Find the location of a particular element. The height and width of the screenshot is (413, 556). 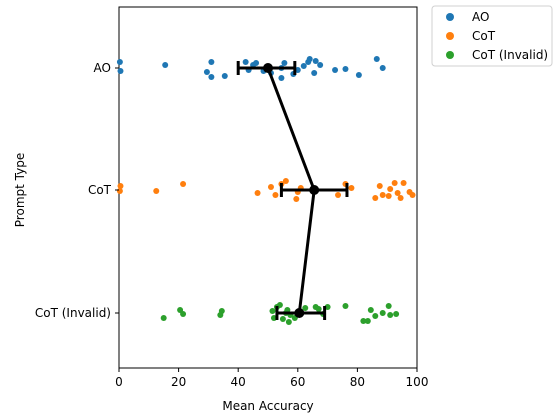

x-tick-label: 20 is located at coordinates (178, 382).